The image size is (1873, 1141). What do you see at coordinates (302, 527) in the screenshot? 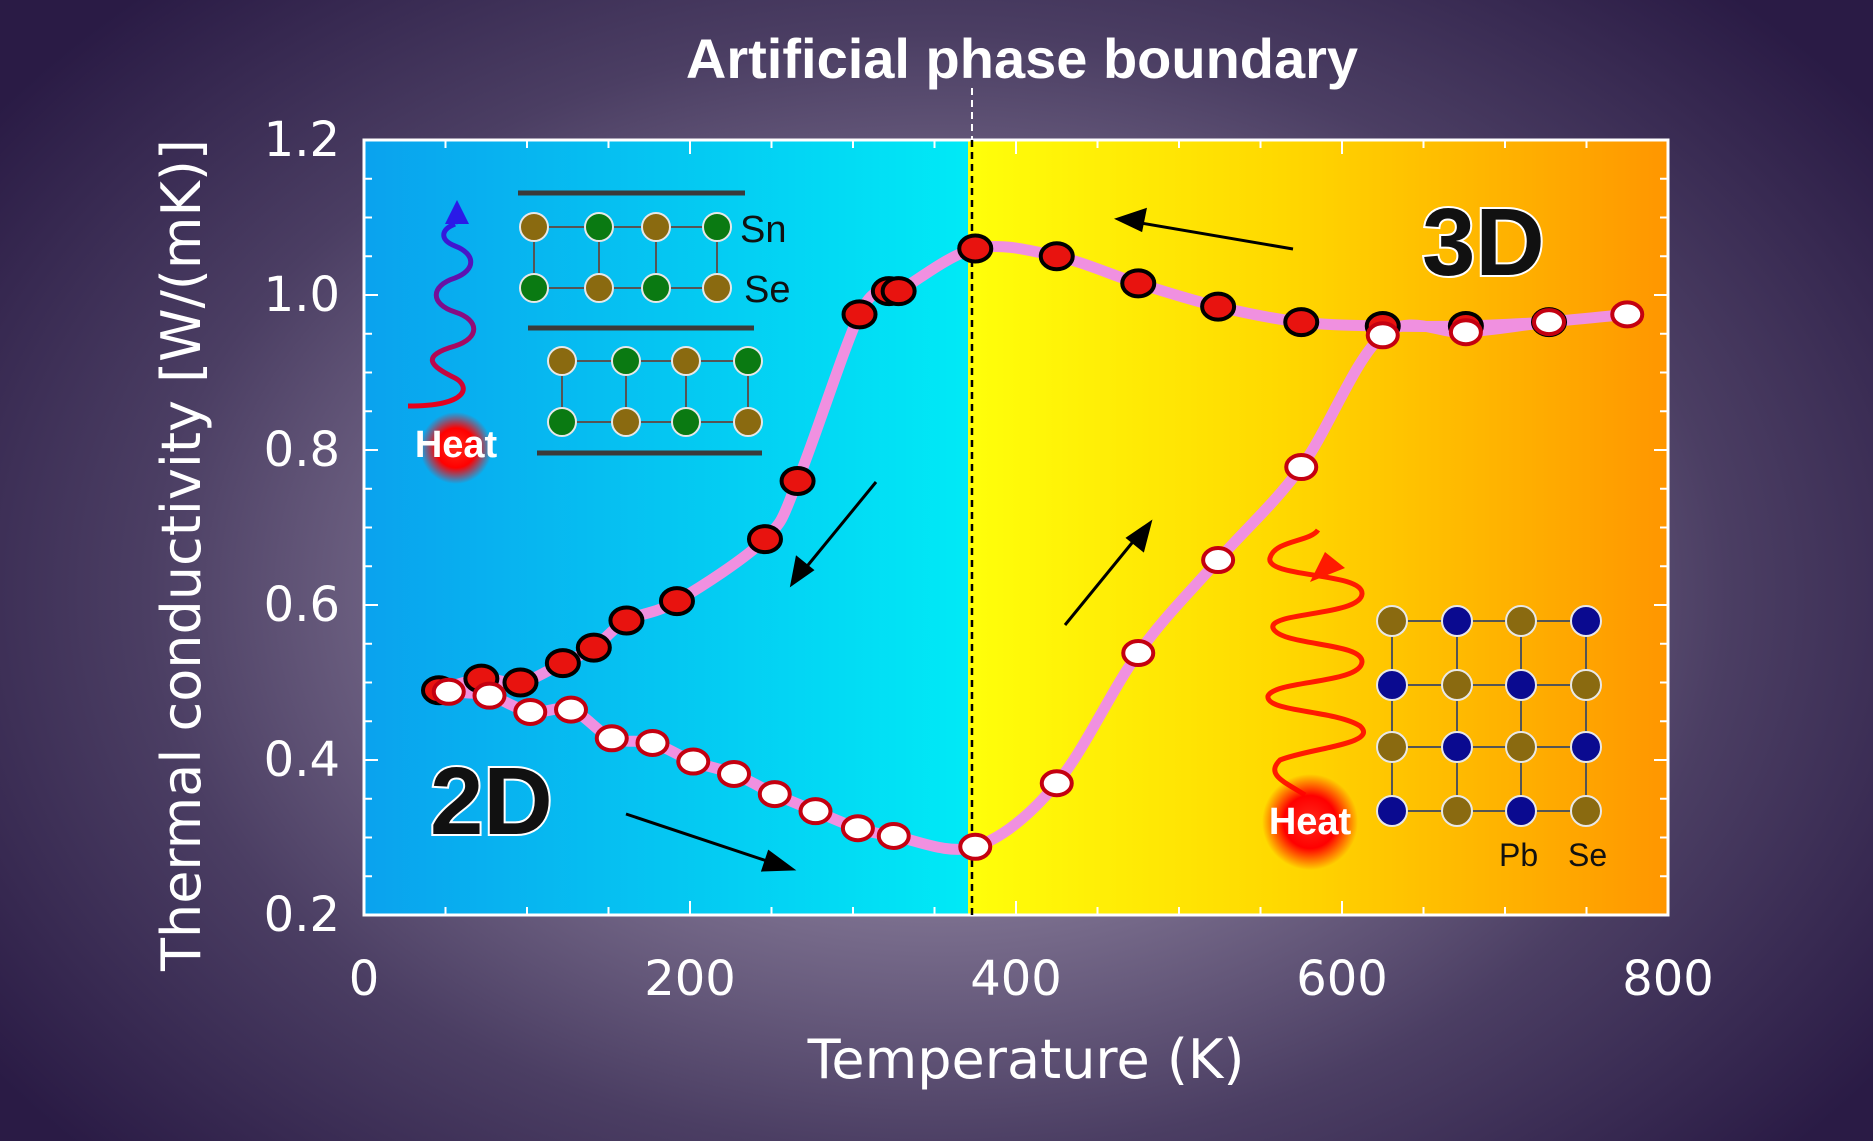
I see `y-tick-labels: 0.2 0.4 0.6 0.8 1.0 1.2` at bounding box center [302, 527].